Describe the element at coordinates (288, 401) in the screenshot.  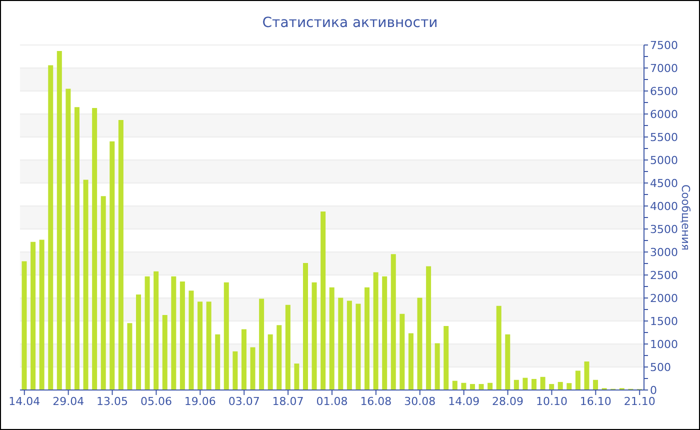
I see `x-tick-label: 18.07` at that location.